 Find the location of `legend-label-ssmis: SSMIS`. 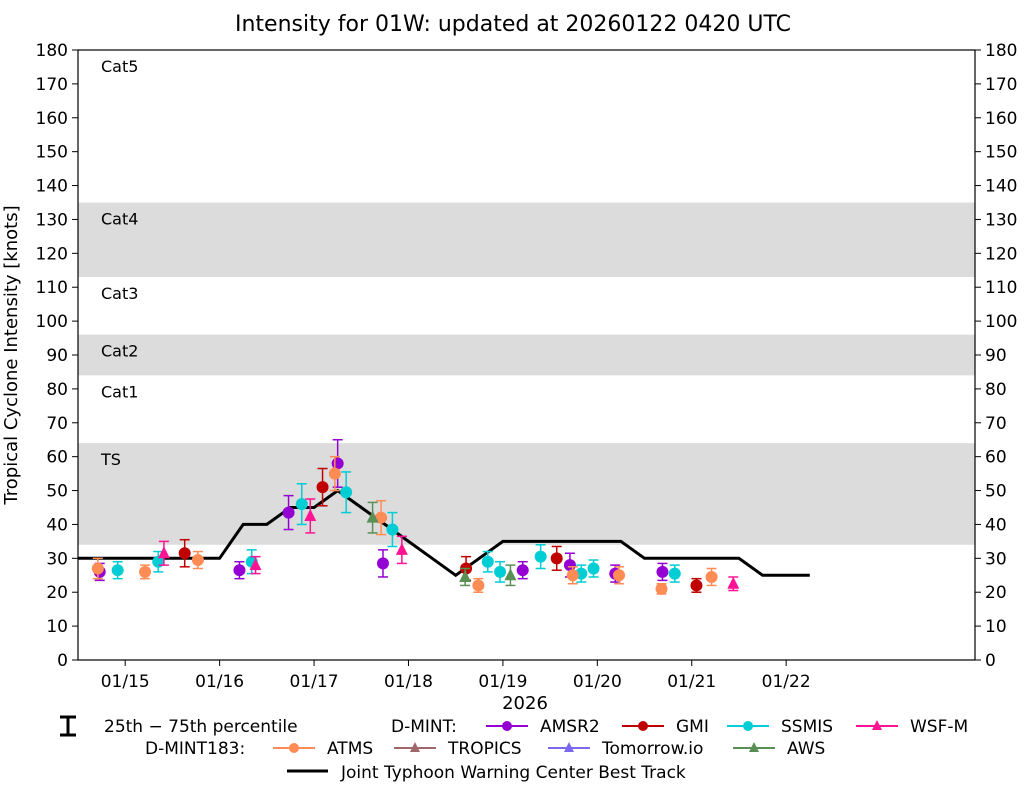

legend-label-ssmis: SSMIS is located at coordinates (807, 727).